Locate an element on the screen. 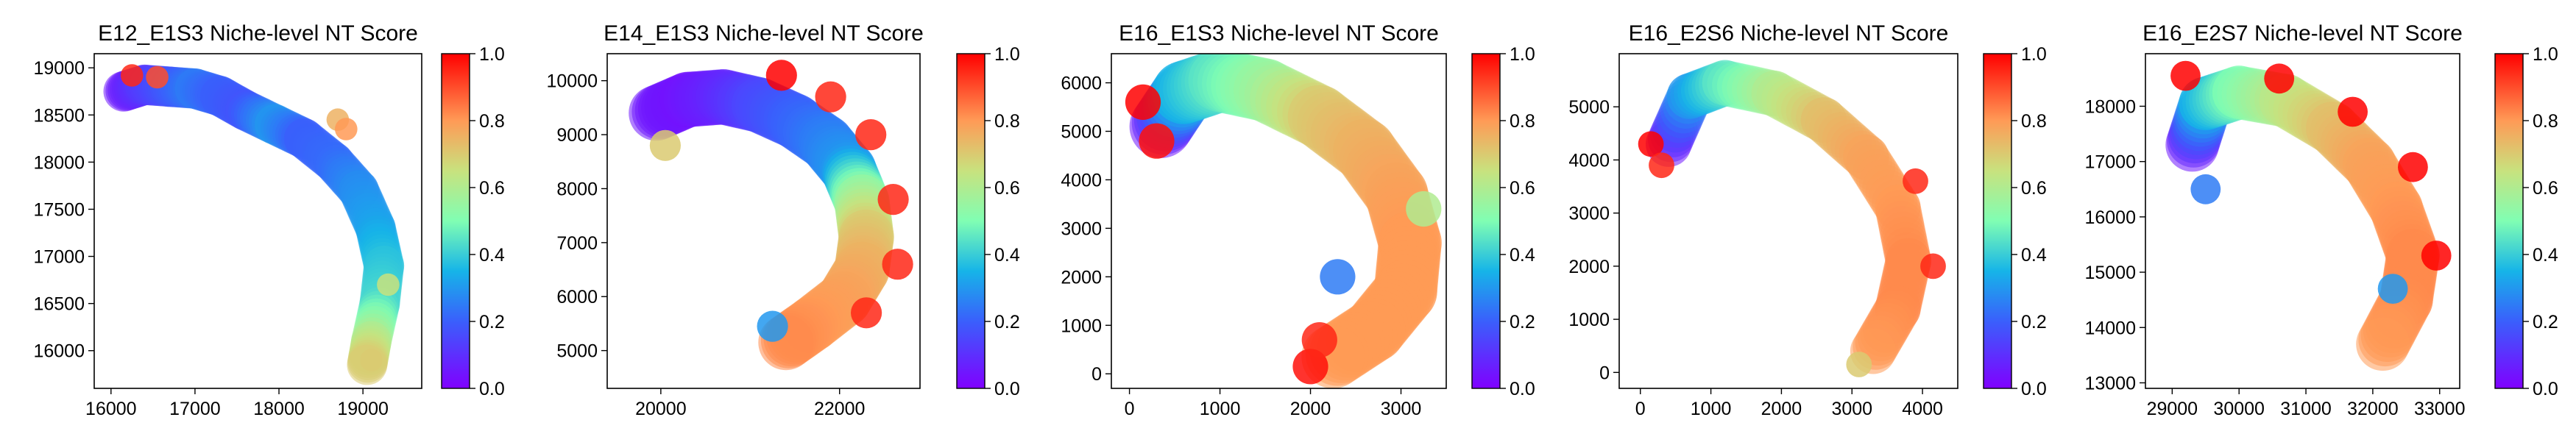  x-tick-label: 20000 is located at coordinates (661, 409).